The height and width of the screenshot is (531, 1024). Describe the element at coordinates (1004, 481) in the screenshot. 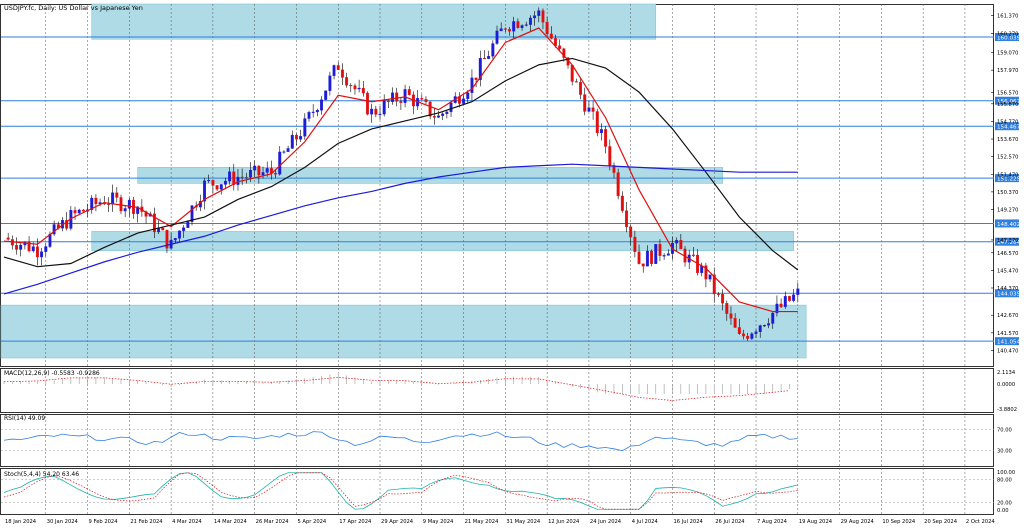

I see `stoch-axis-label: 80.00` at that location.